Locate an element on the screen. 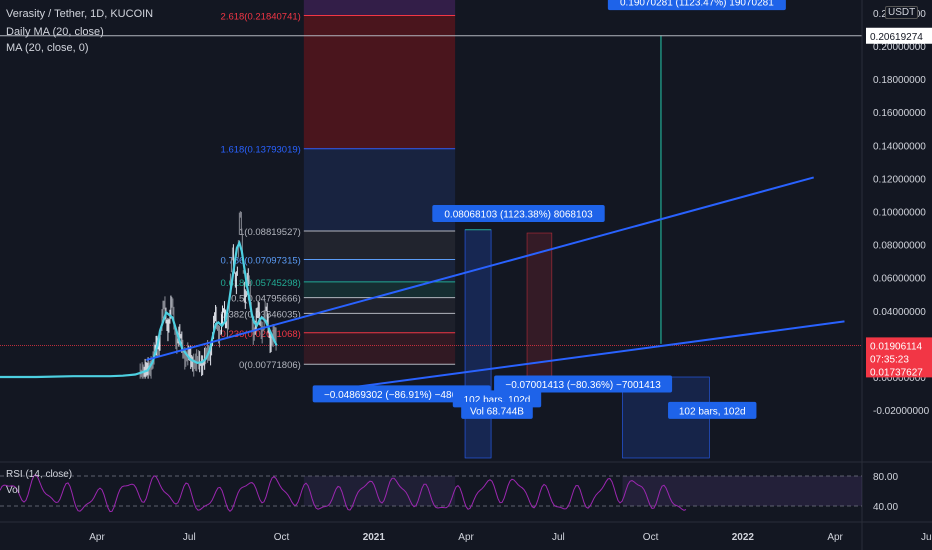 This screenshot has height=550, width=932. candle-countdown: 07:35:23 is located at coordinates (889, 359).